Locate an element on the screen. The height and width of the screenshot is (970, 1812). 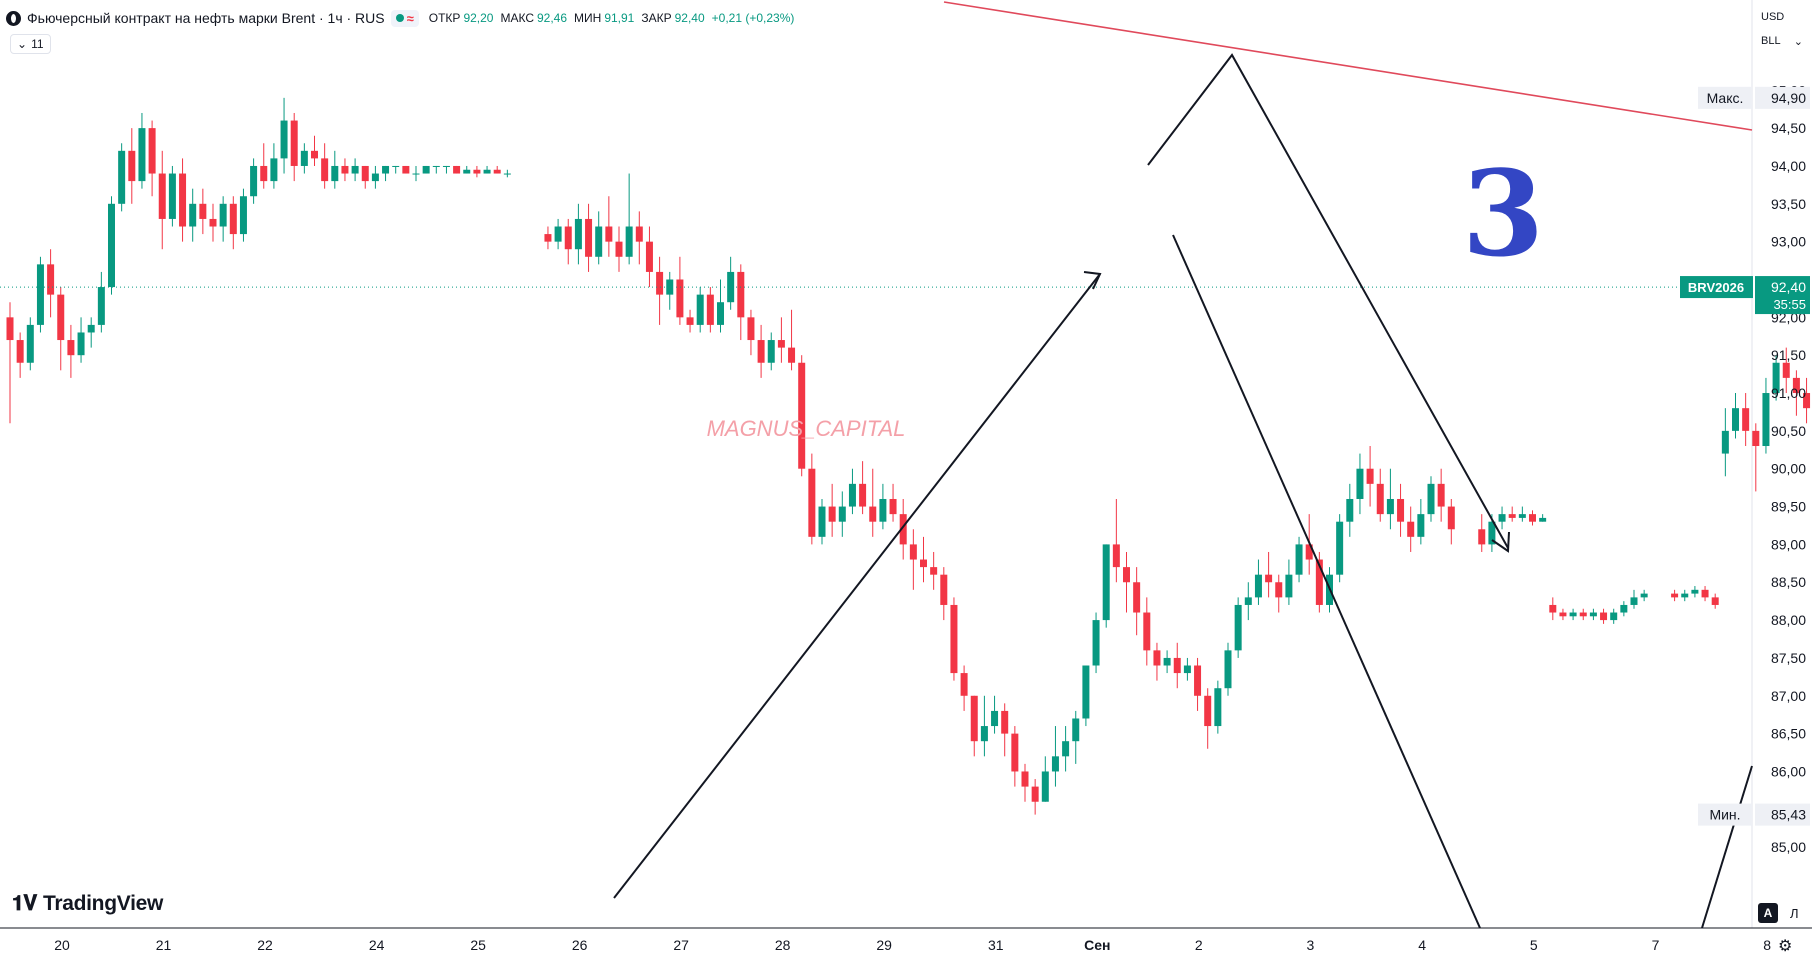
price-tick-label: 87,50 is located at coordinates (1788, 658).